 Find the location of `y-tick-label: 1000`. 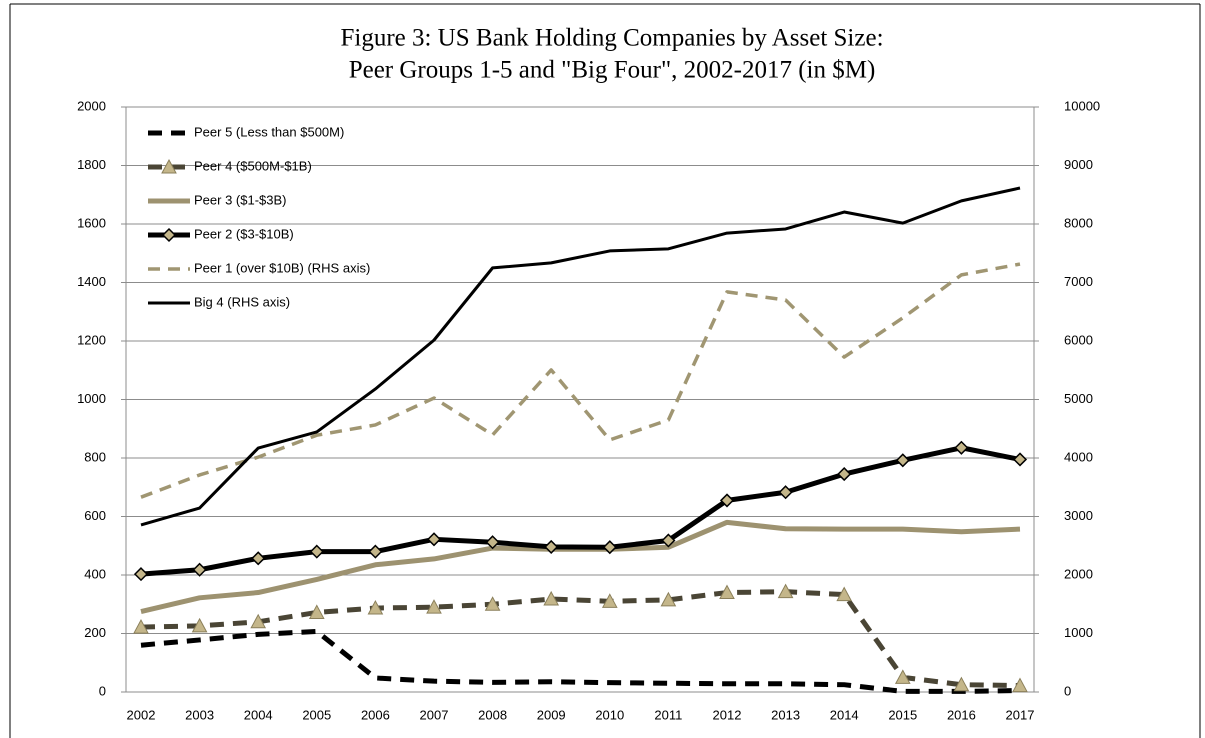

y-tick-label: 1000 is located at coordinates (91, 398).